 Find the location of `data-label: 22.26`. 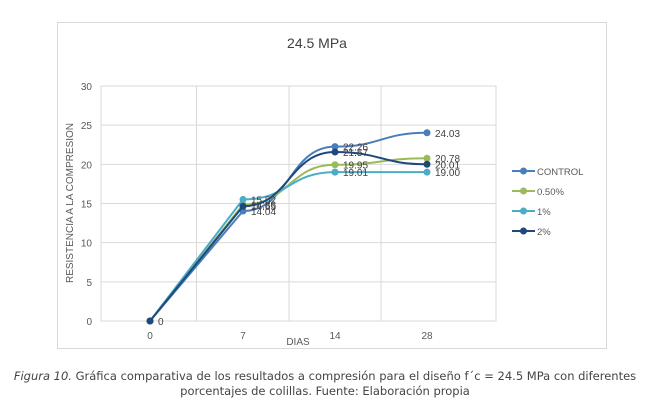

data-label: 22.26 is located at coordinates (355, 148).